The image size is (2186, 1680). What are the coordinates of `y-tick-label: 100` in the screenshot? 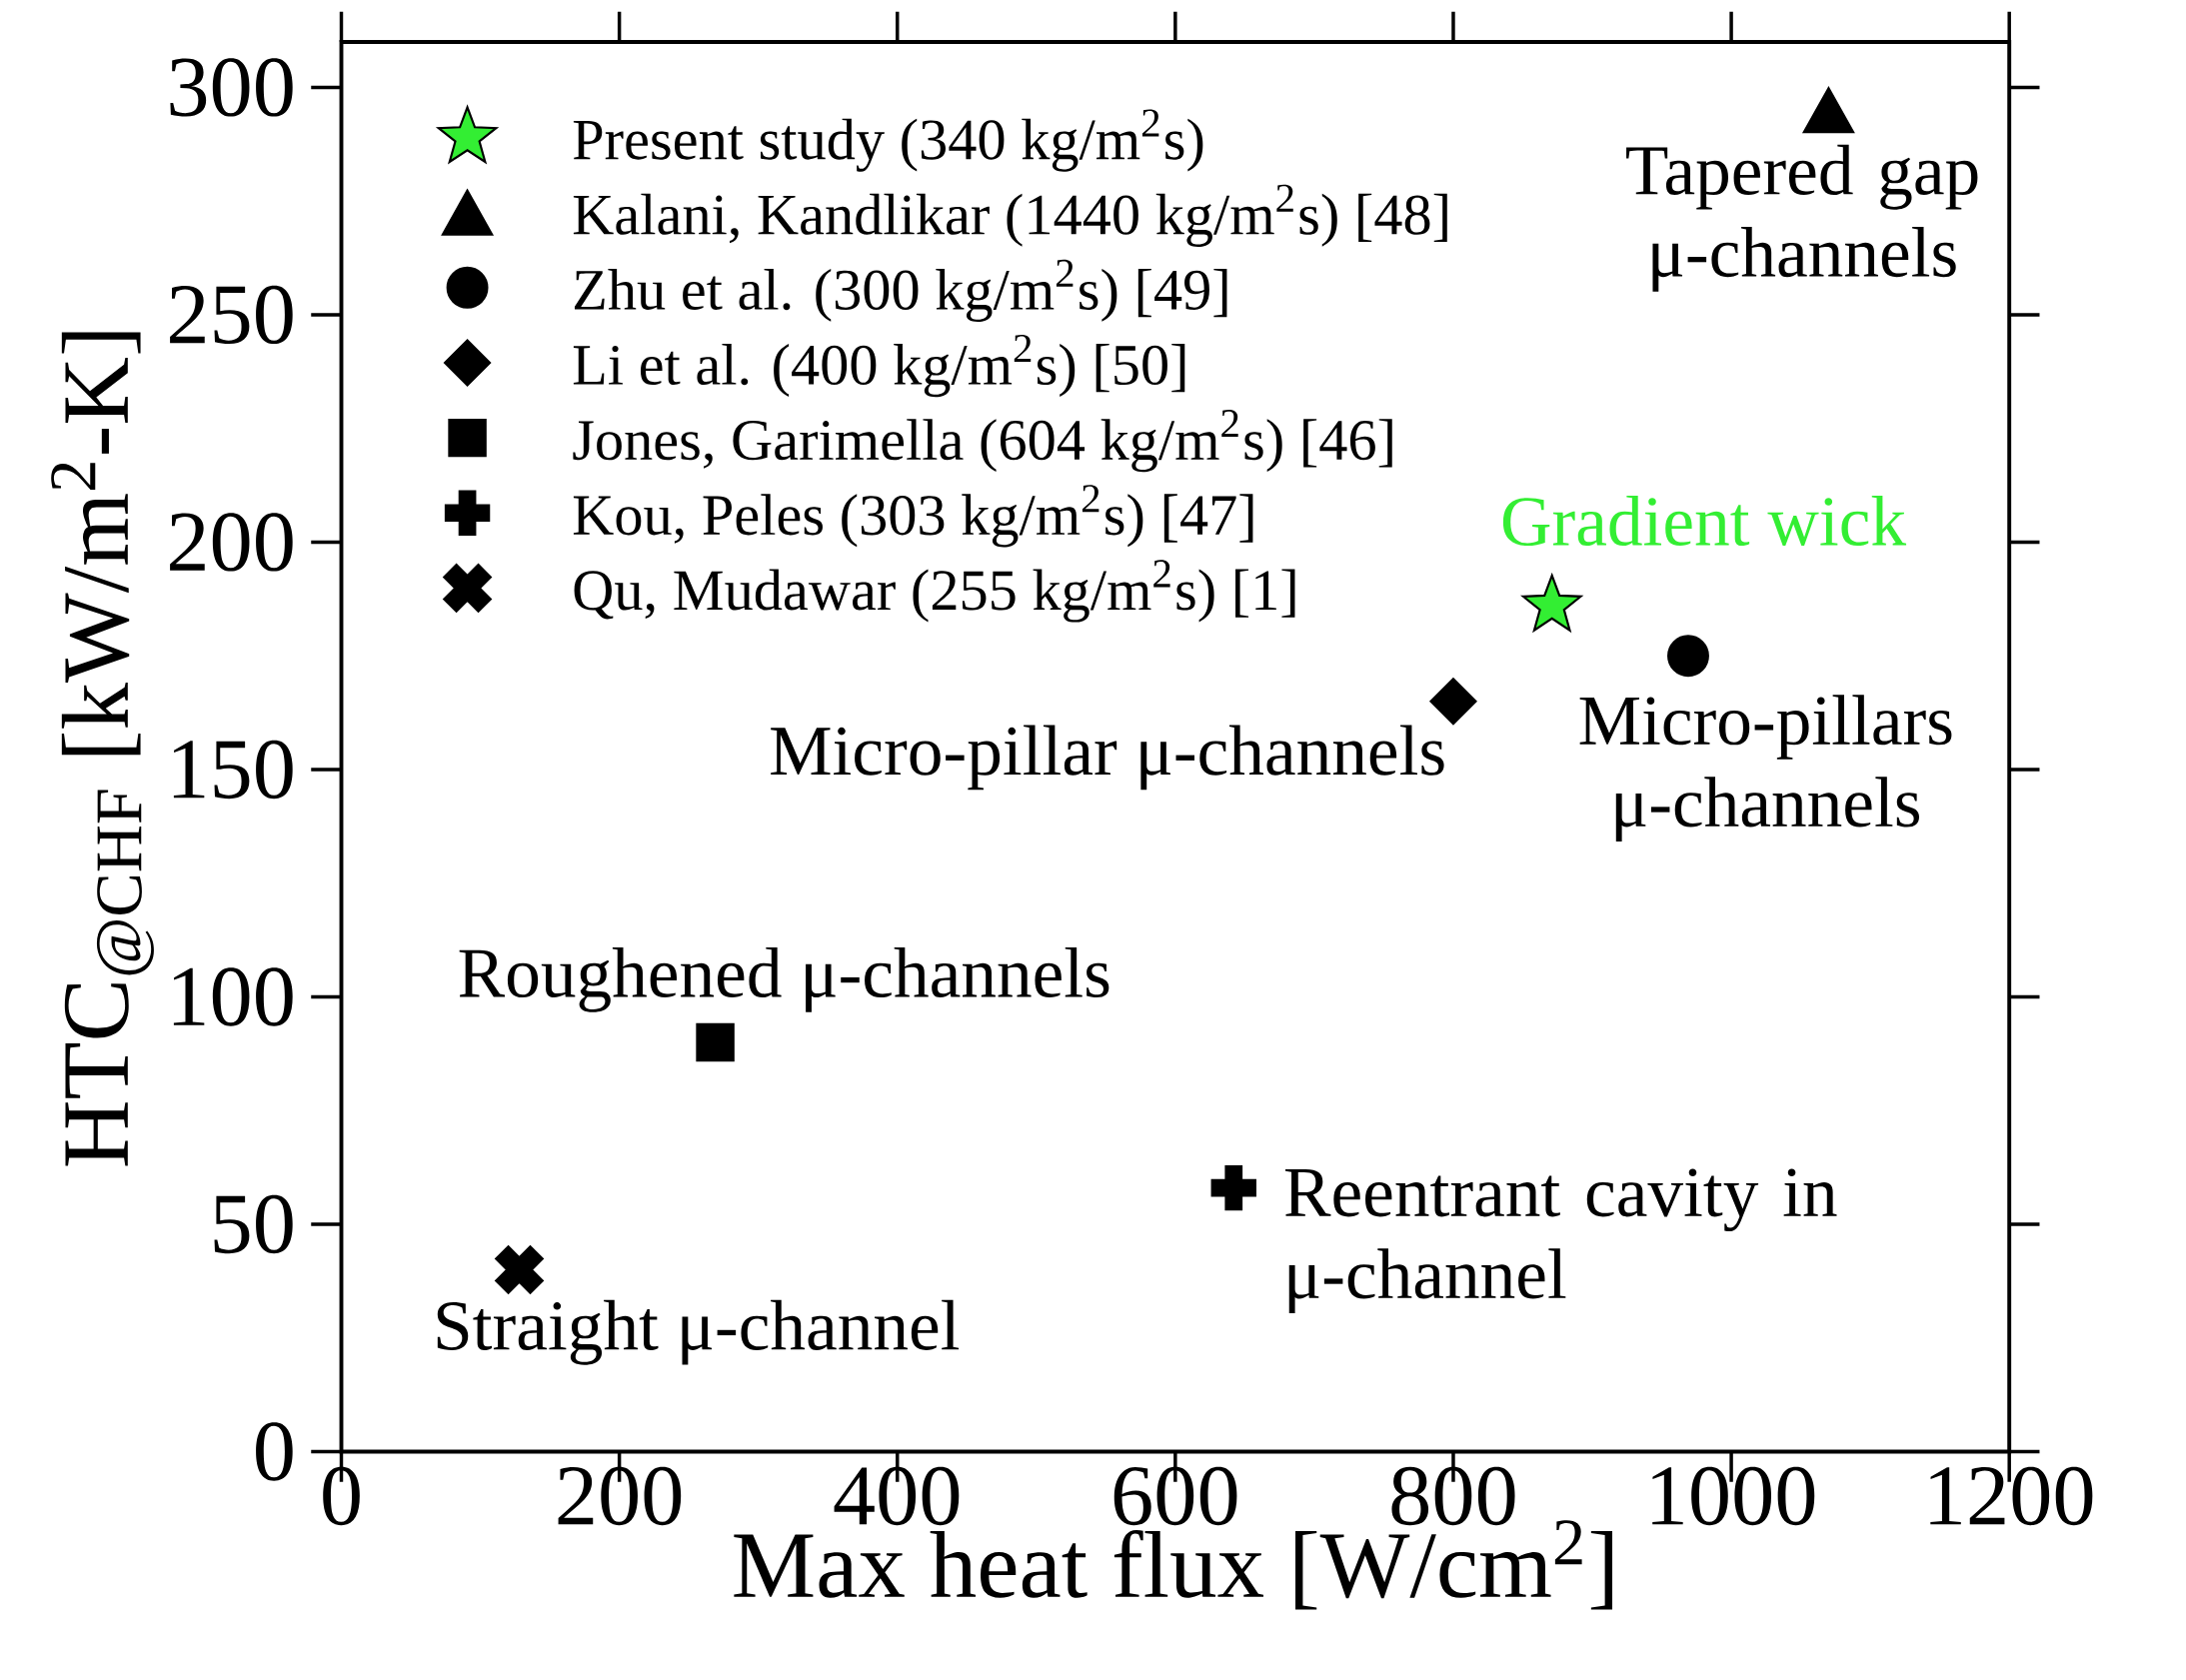 It's located at (233, 996).